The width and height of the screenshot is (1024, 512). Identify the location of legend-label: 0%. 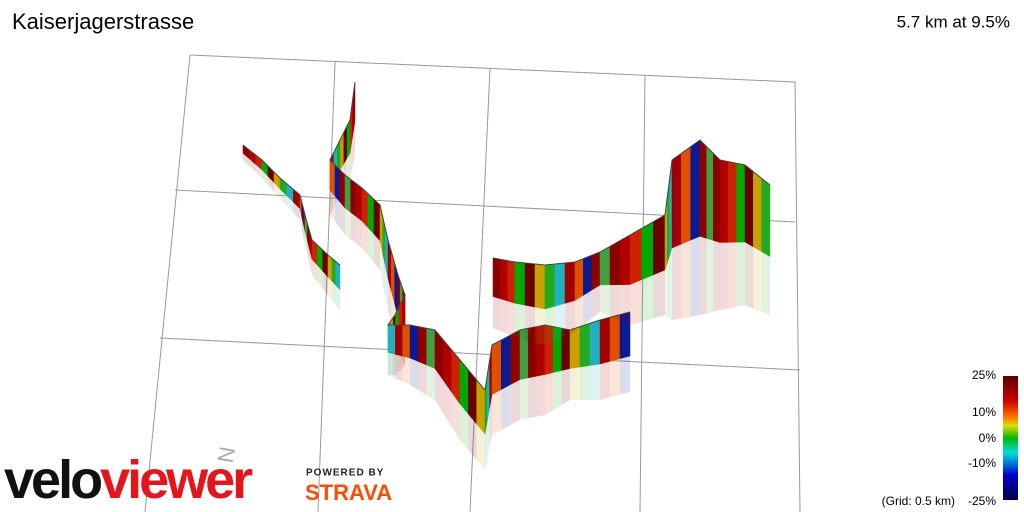
(988, 438).